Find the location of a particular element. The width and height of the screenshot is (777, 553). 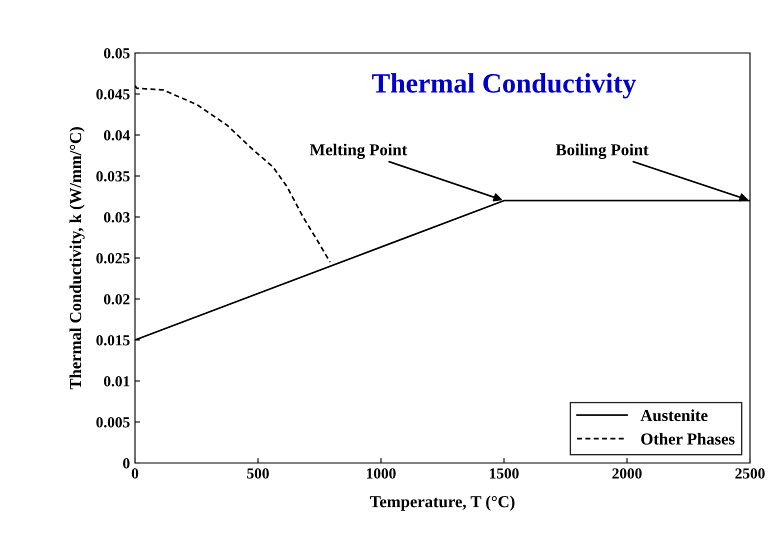

y-tick-label: 0.03 is located at coordinates (117, 217).